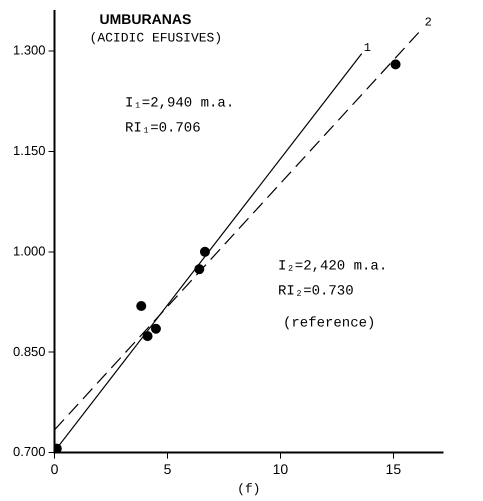 The width and height of the screenshot is (483, 501). I want to click on x-tick-label: 5, so click(168, 468).